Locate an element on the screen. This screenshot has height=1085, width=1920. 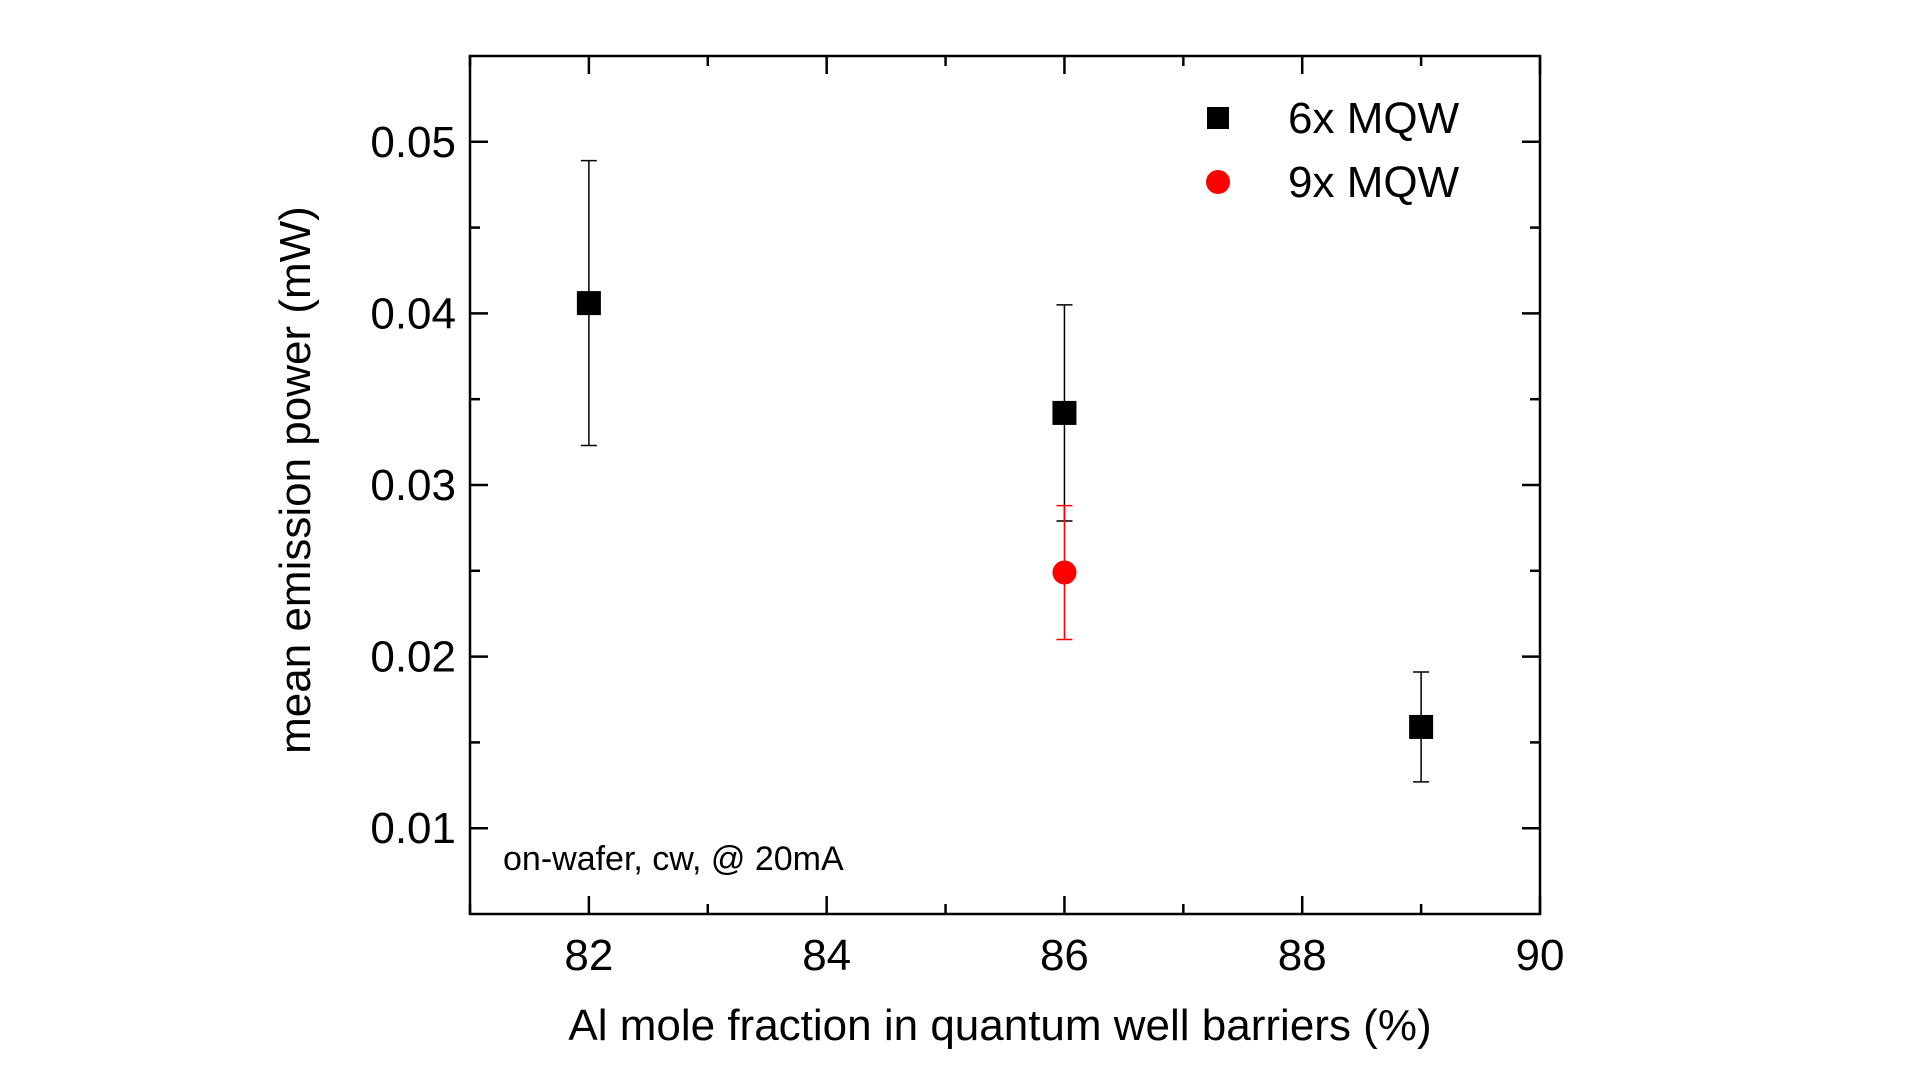
x-tick-label: 86 is located at coordinates (1064, 955).